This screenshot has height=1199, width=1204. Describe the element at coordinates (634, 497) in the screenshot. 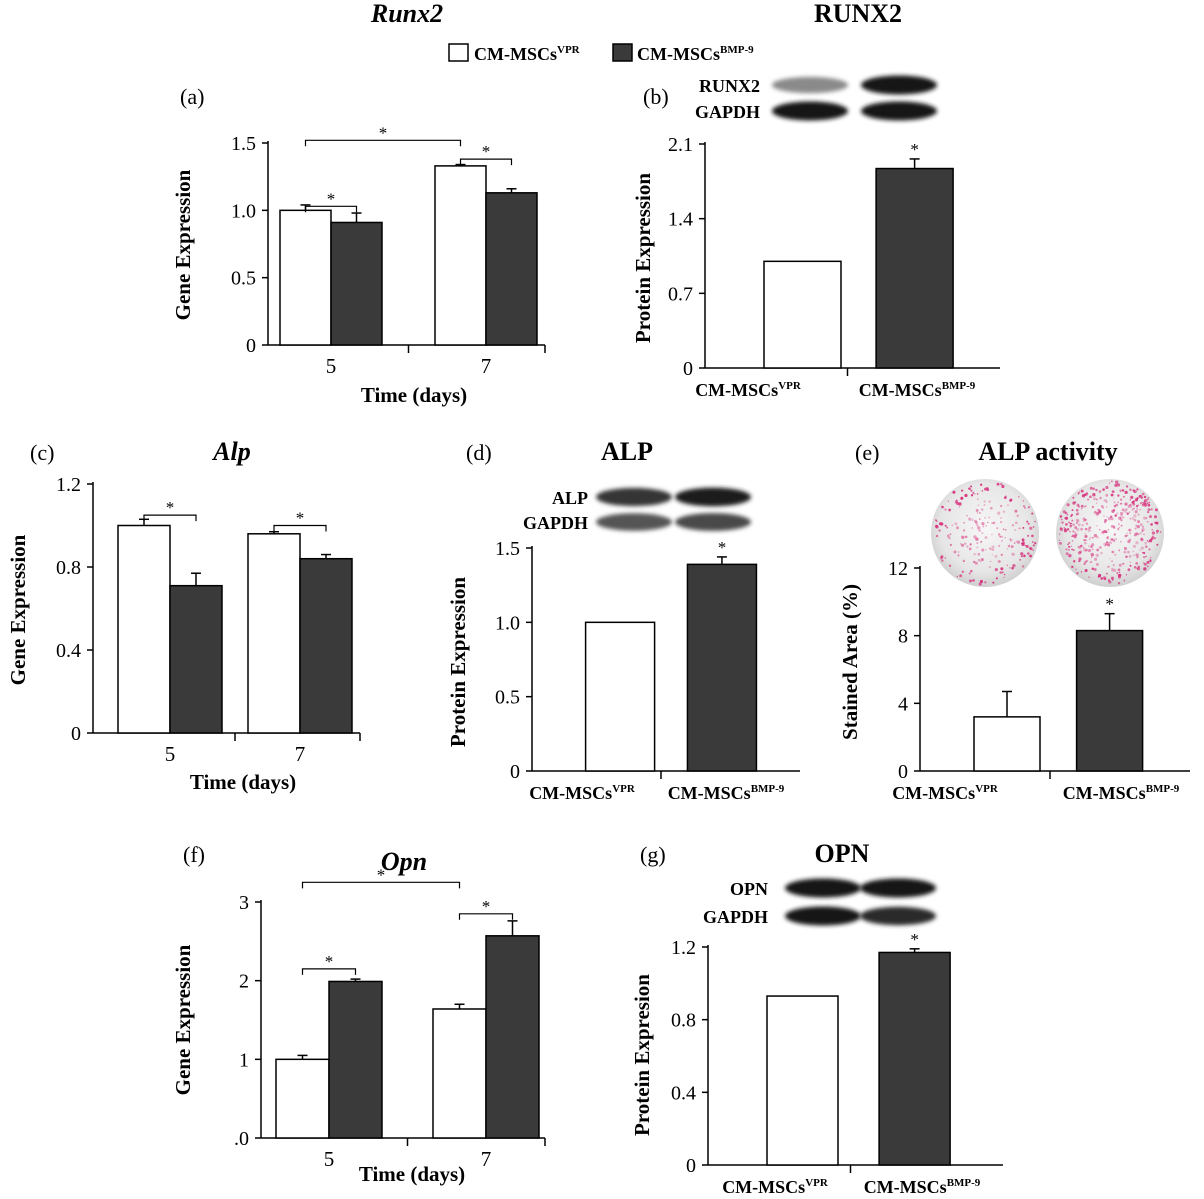

I see `blot-band` at that location.